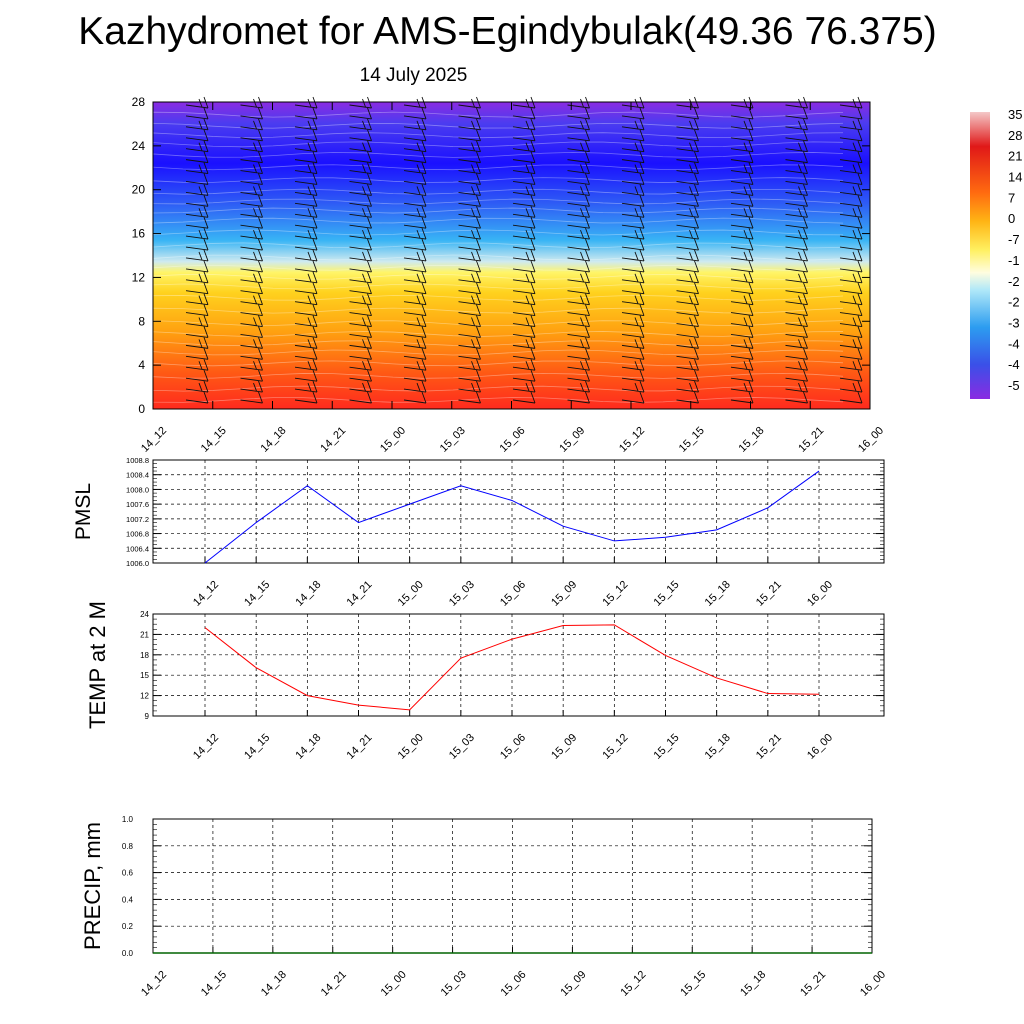 This screenshot has height=1024, width=1024. I want to click on colorbar-label: -1, so click(1014, 260).